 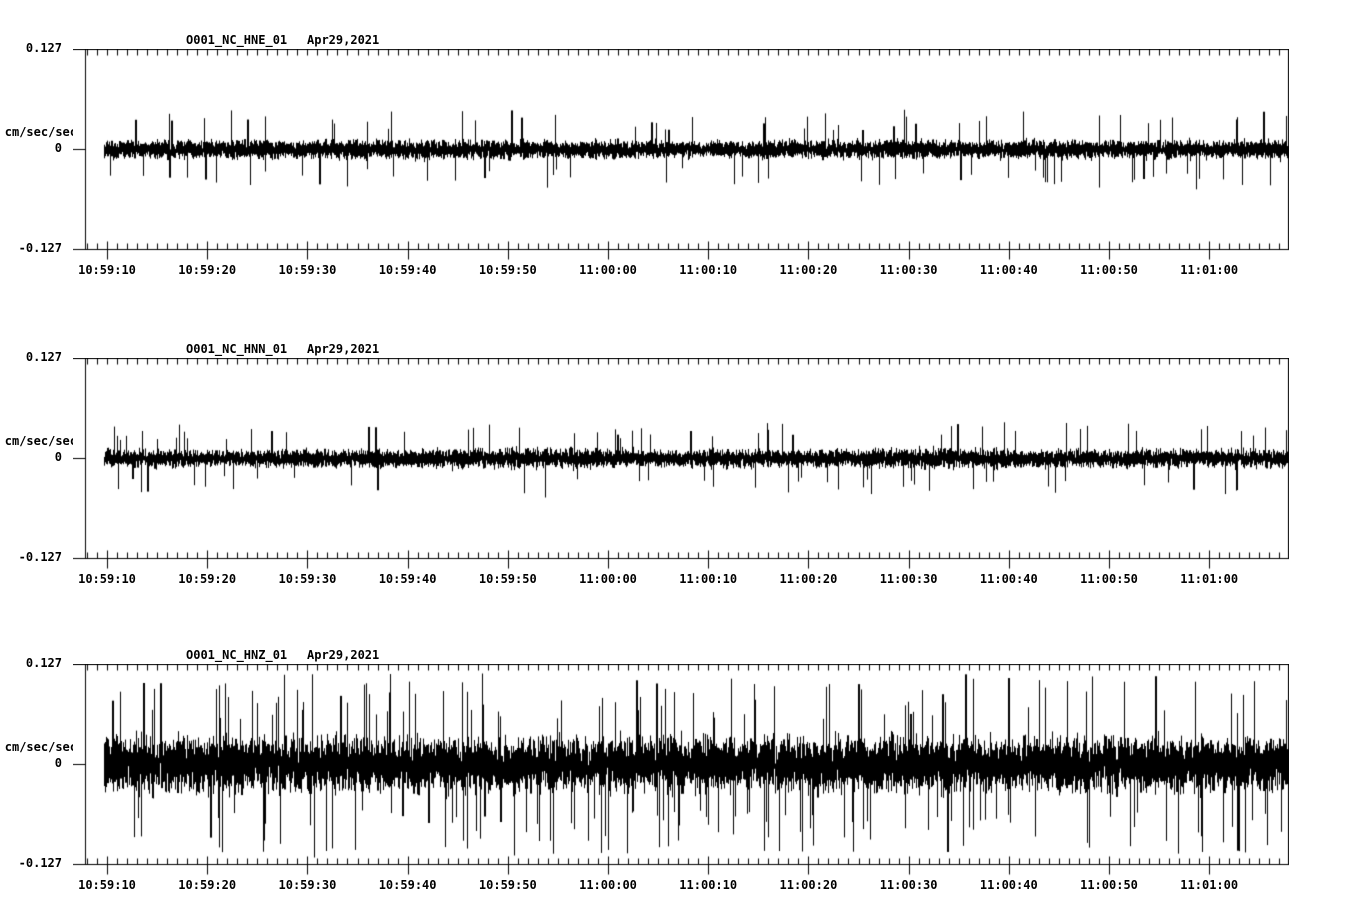 What do you see at coordinates (237, 40) in the screenshot?
I see `trace-title: O001_NC_HNE_01` at bounding box center [237, 40].